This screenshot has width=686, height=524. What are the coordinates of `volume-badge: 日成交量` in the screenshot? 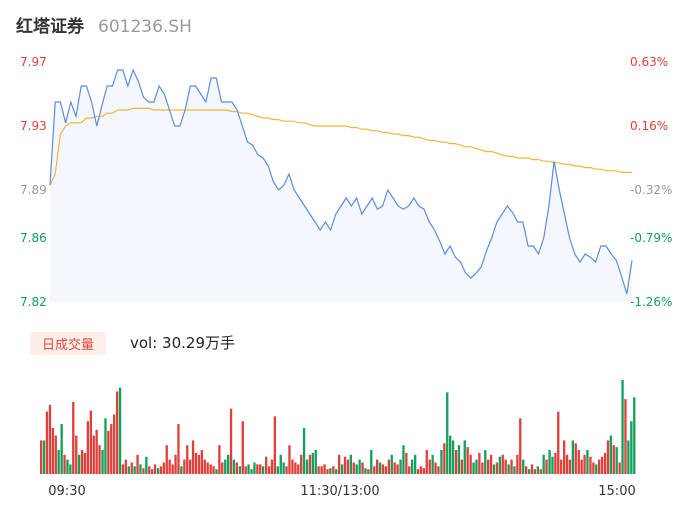 It's located at (68, 343).